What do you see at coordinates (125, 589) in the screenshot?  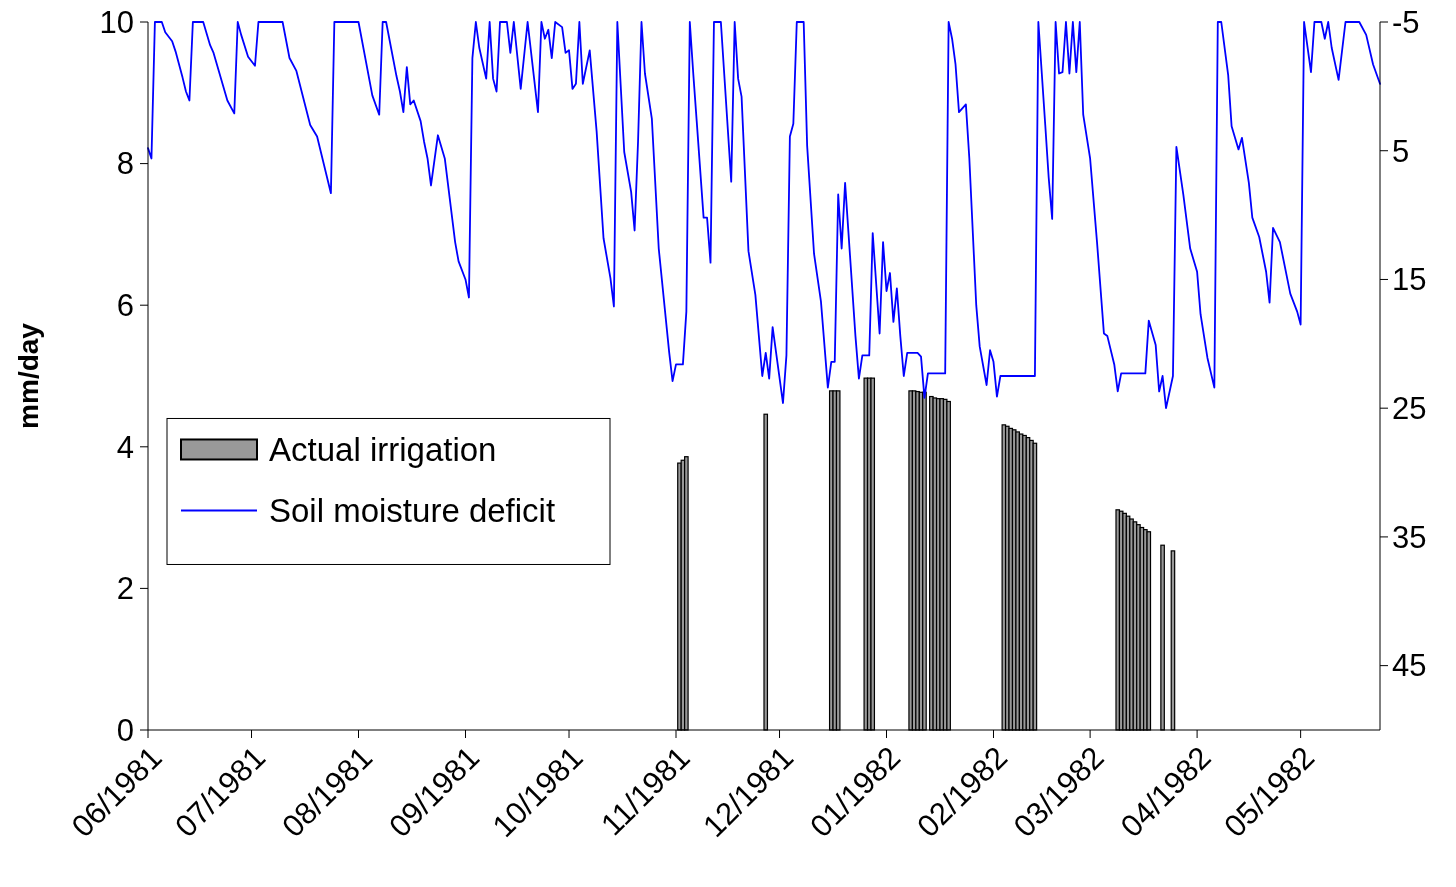 I see `y-tick-label: 2` at bounding box center [125, 589].